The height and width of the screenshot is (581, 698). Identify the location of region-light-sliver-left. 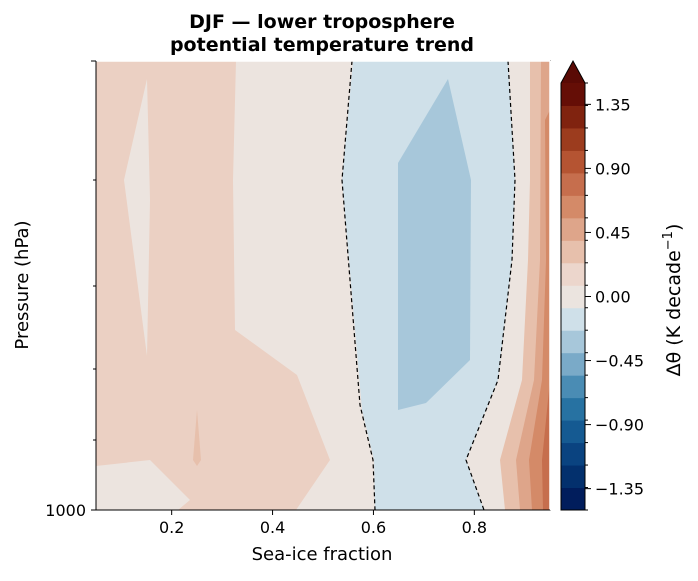
(137, 217).